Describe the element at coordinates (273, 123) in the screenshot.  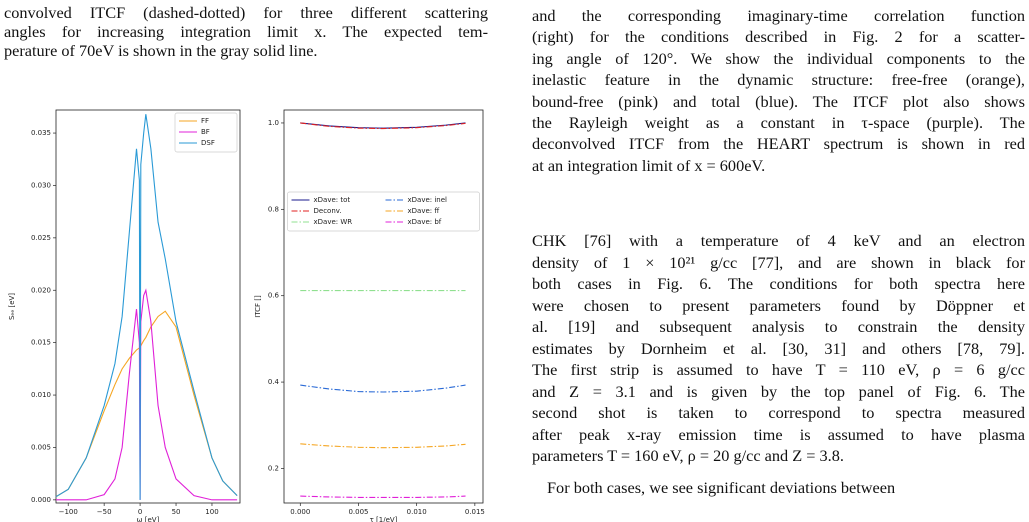
I see `y-tick-label: 1.0` at that location.